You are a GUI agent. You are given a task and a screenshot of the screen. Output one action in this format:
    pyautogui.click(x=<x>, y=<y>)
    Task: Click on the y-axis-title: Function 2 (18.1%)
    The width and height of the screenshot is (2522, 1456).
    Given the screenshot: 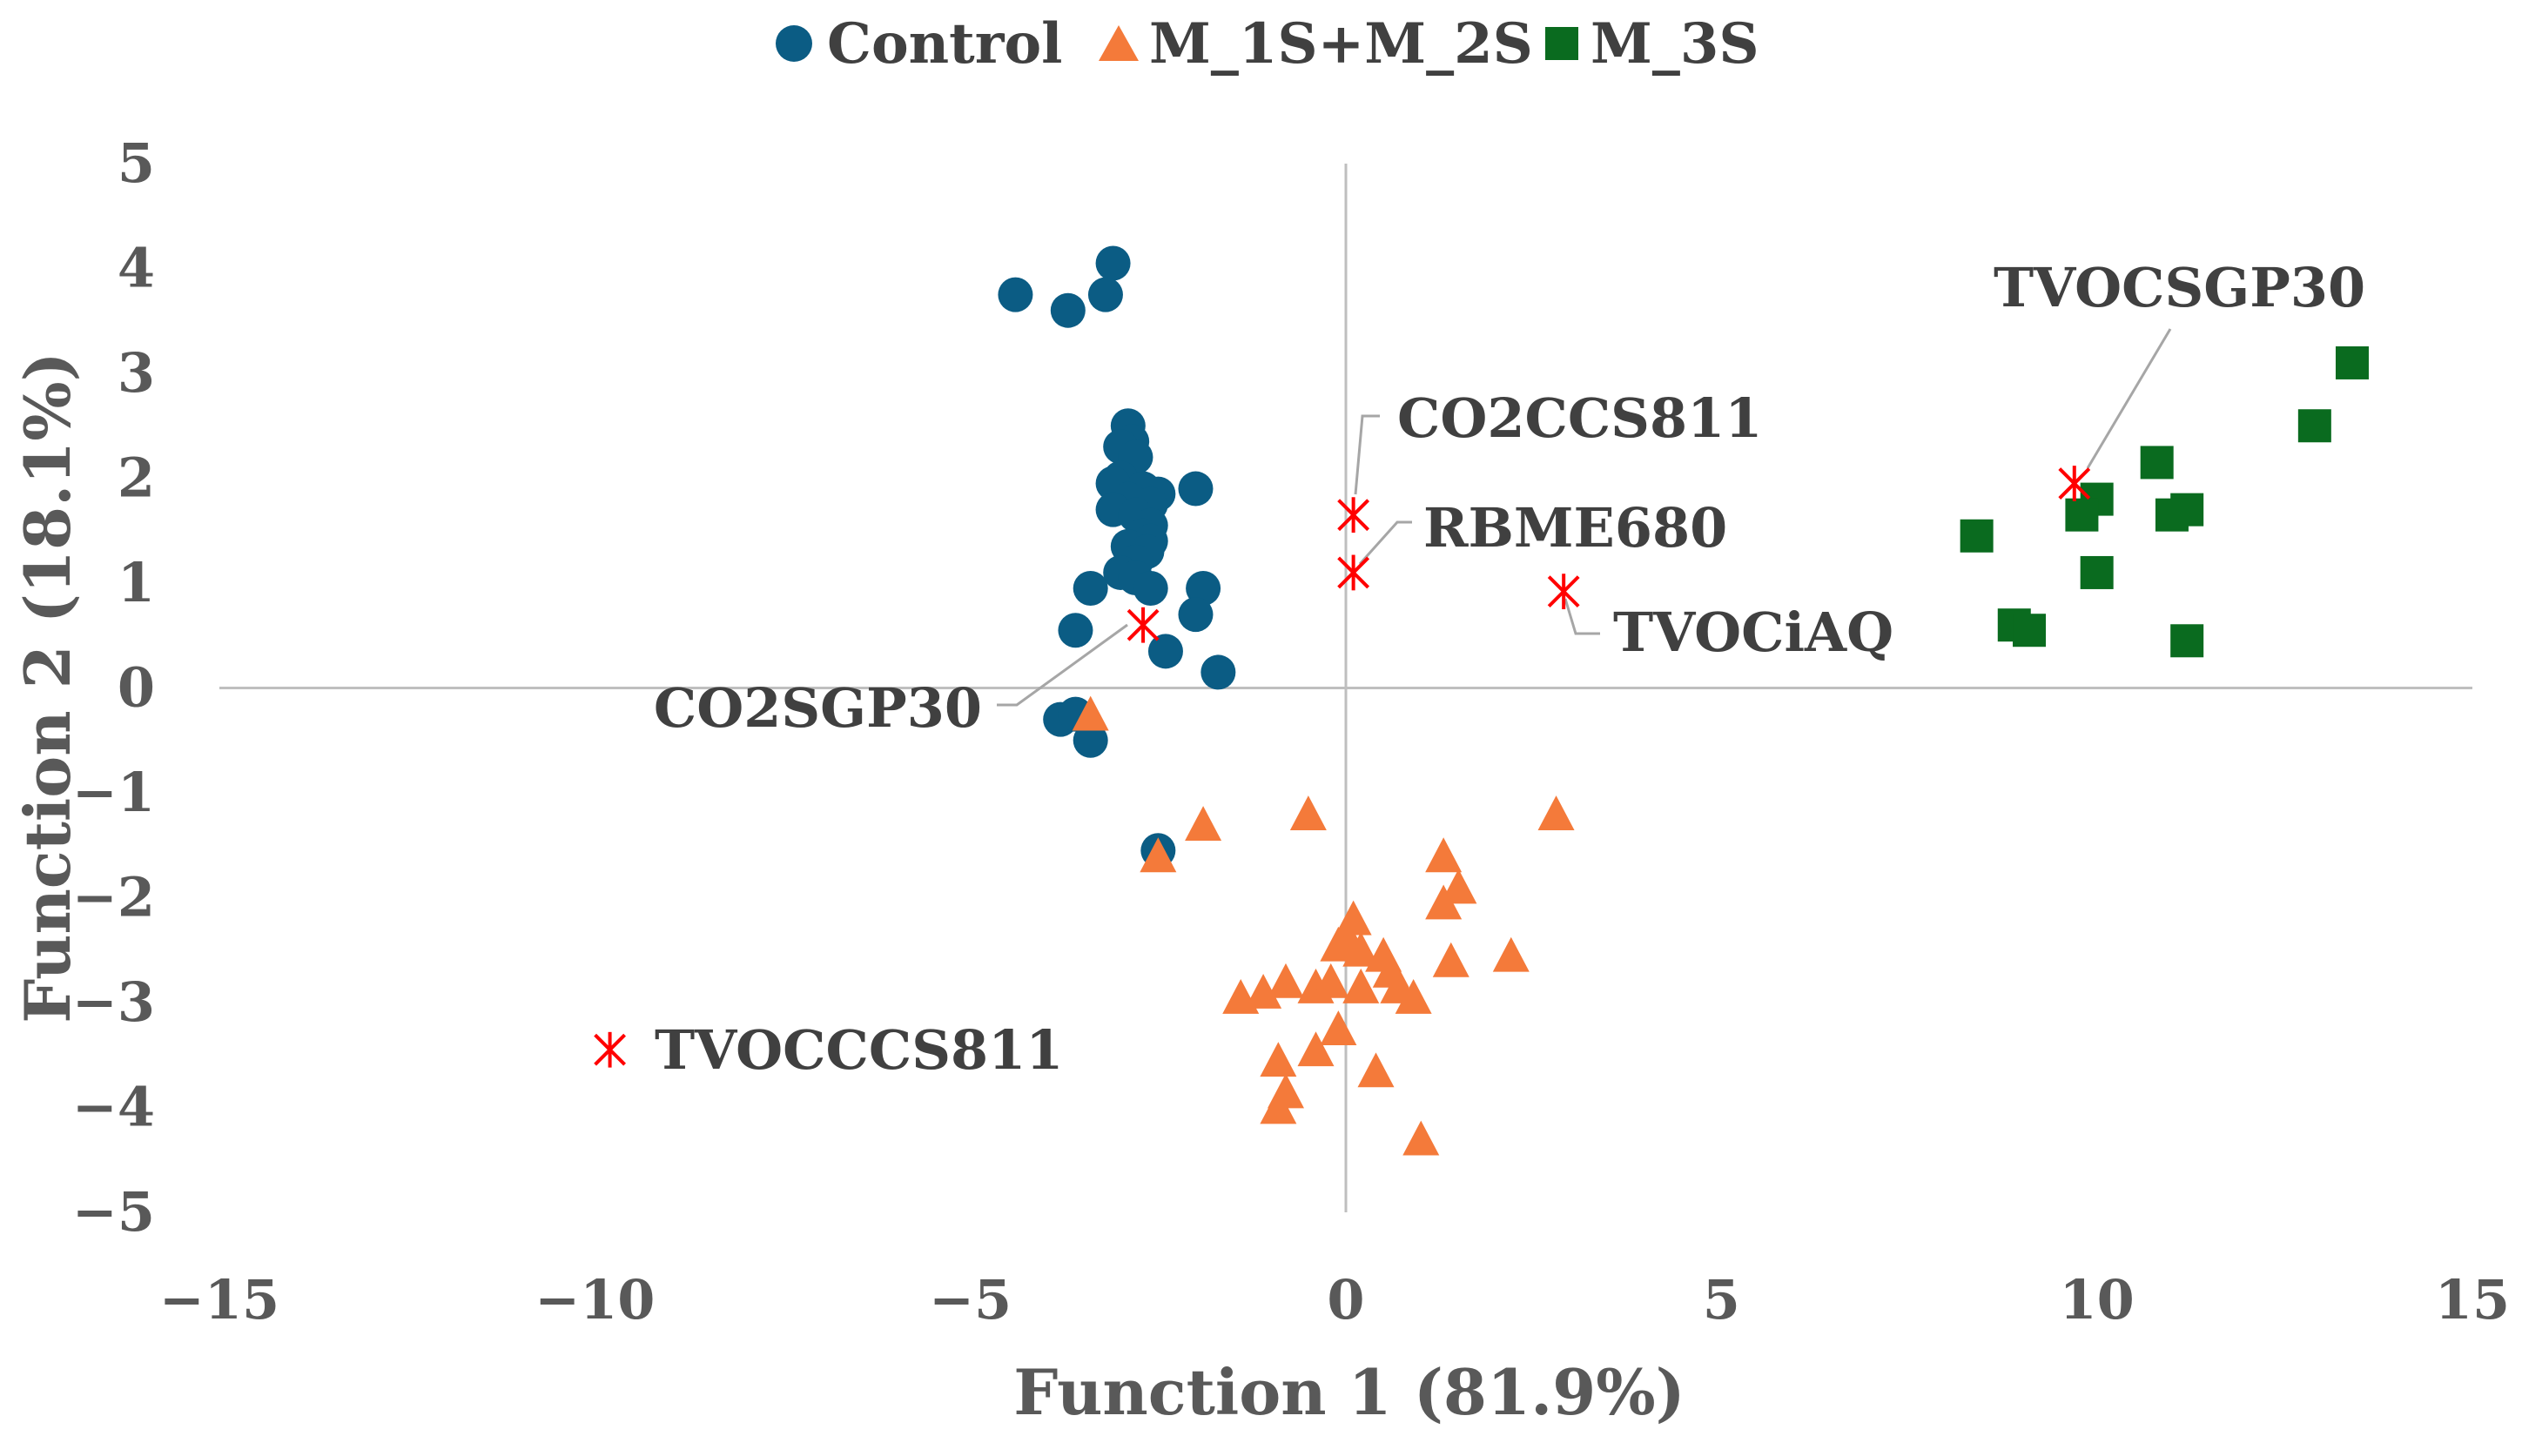 What is the action you would take?
    pyautogui.click(x=47, y=687)
    